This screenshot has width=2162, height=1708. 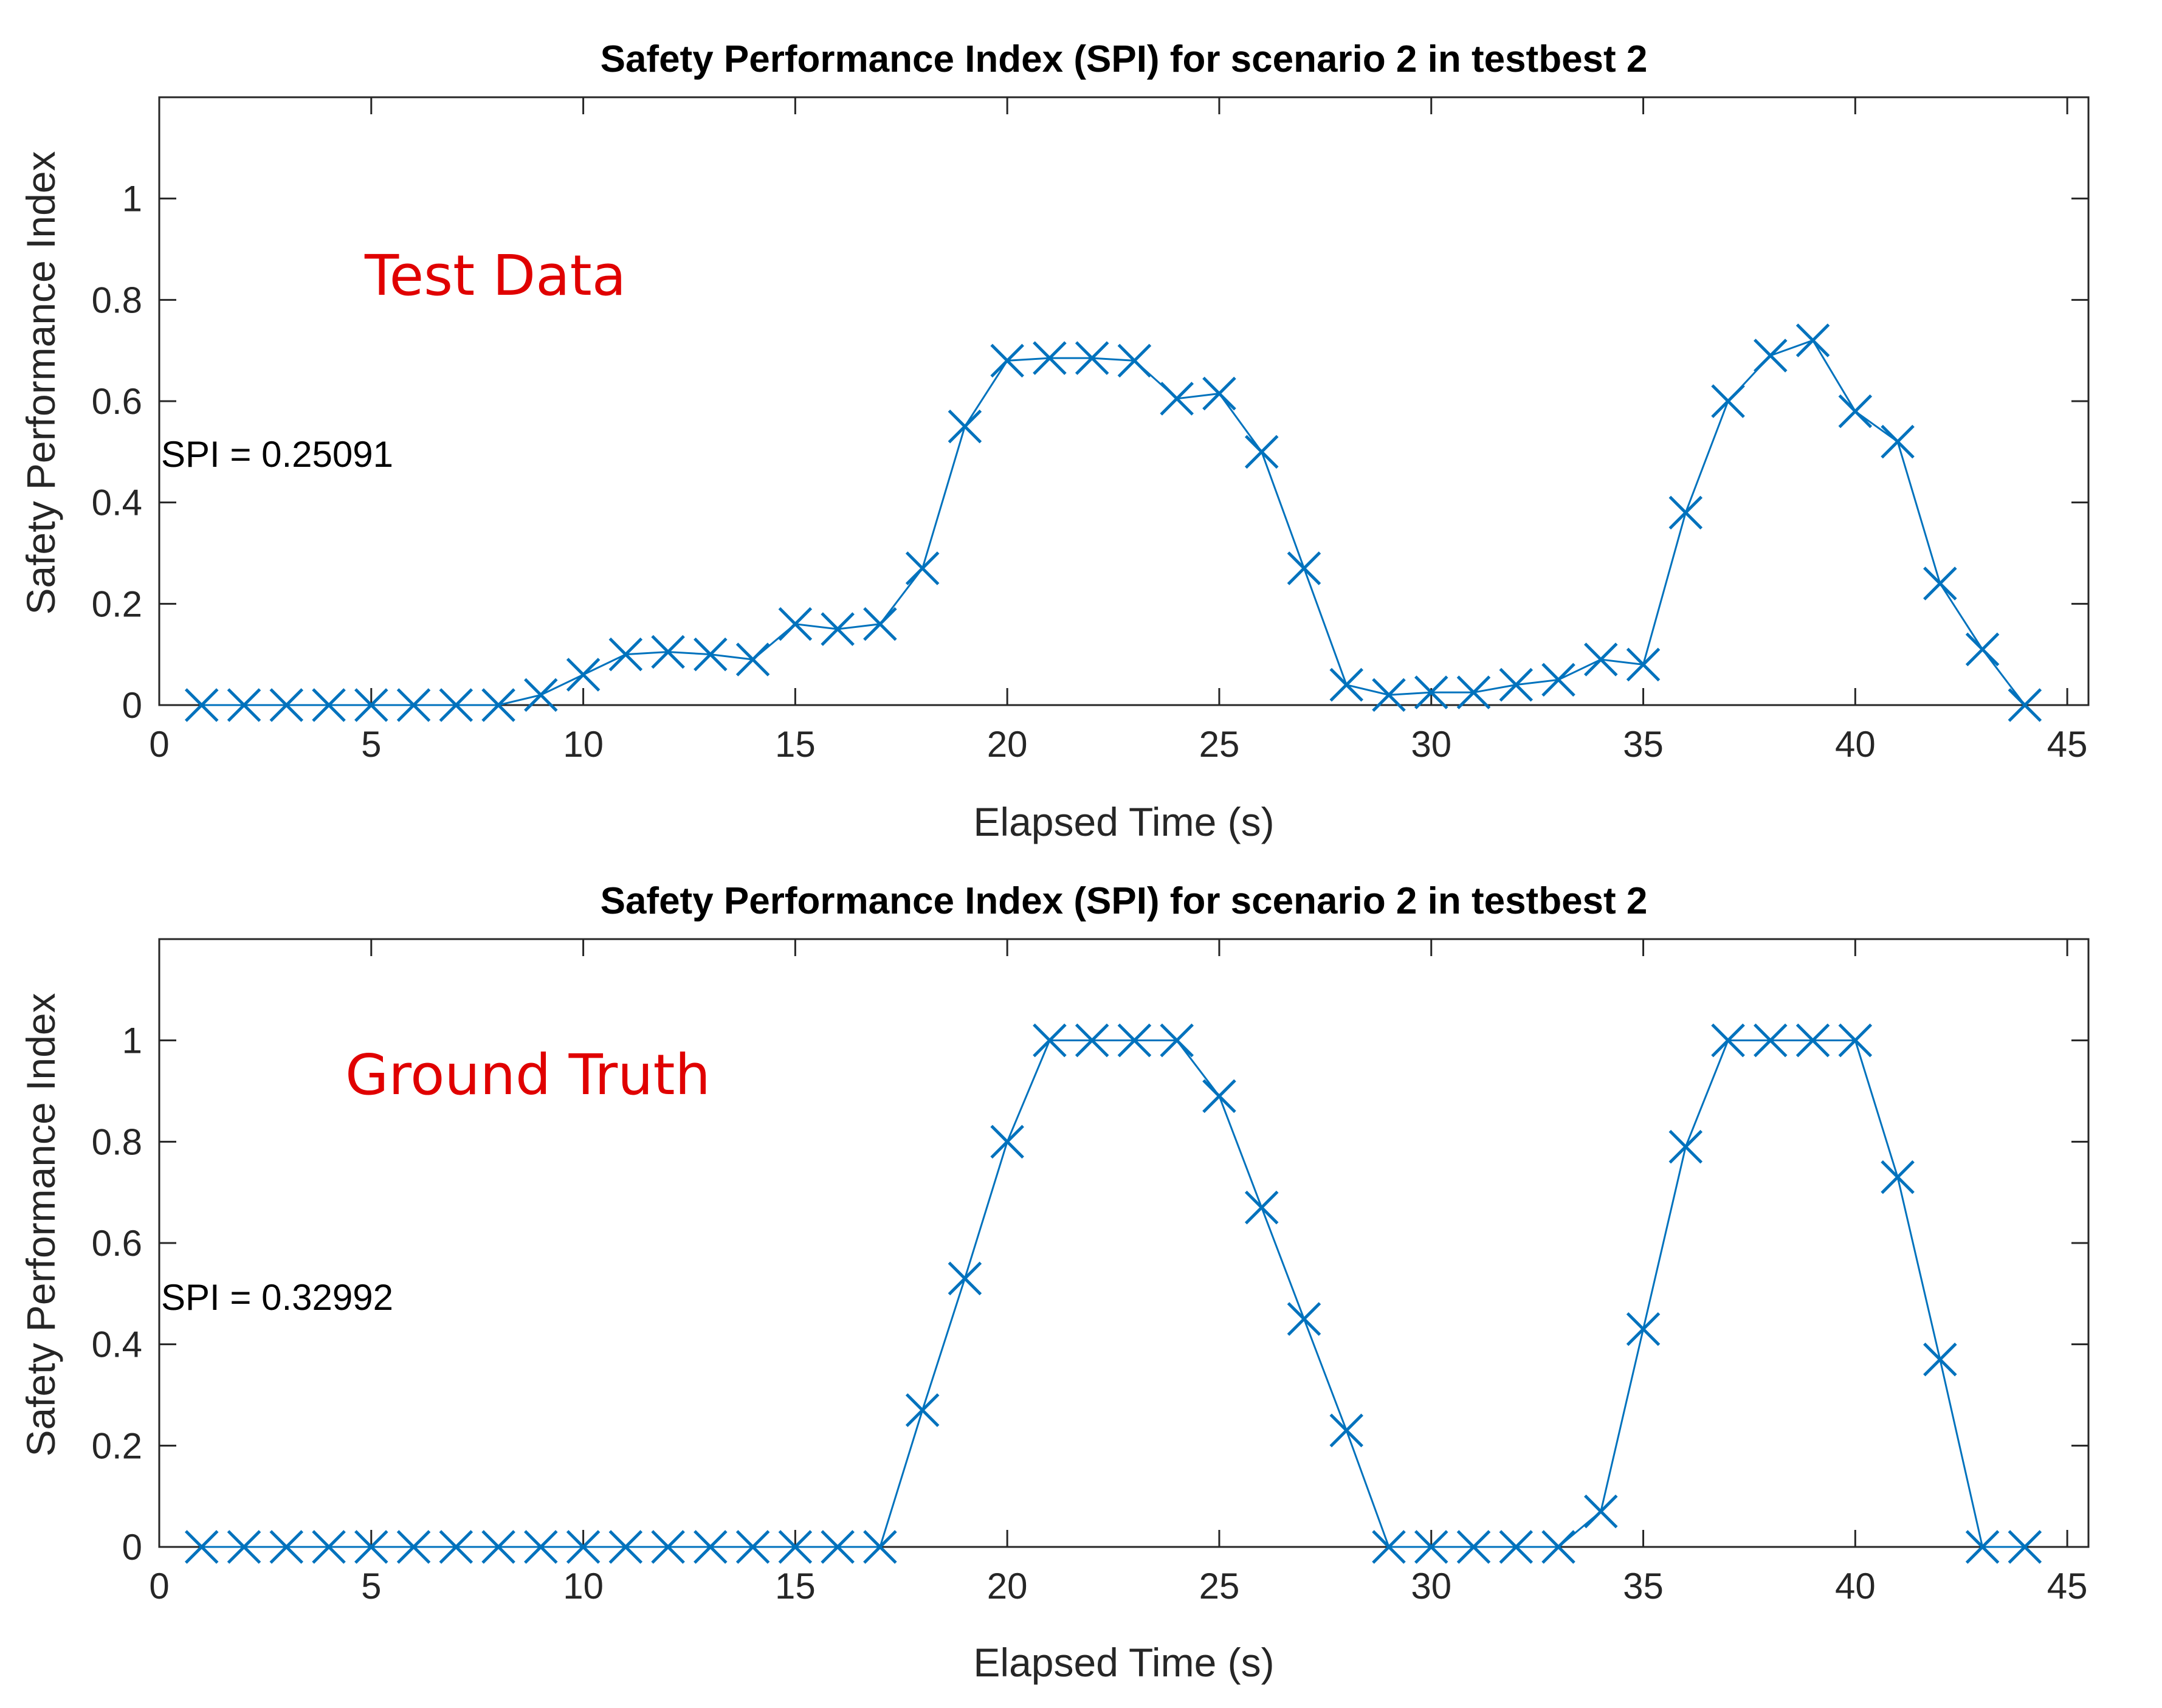 I want to click on y-tick-label: 0, so click(x=132, y=1547).